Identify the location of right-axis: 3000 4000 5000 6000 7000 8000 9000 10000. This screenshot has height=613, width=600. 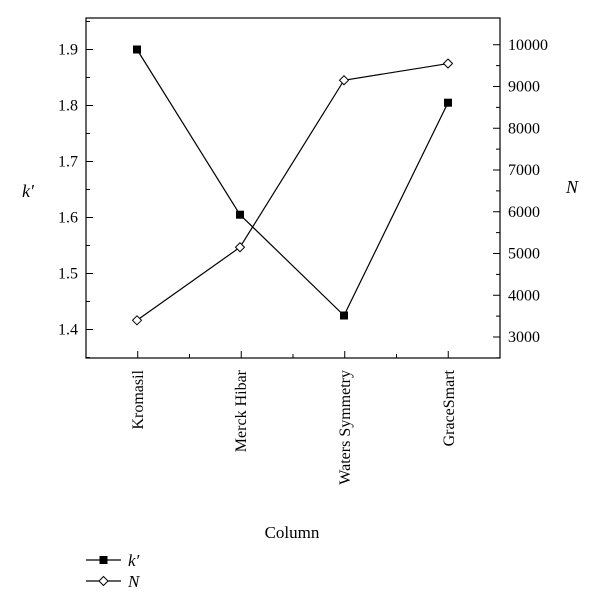
(520, 198).